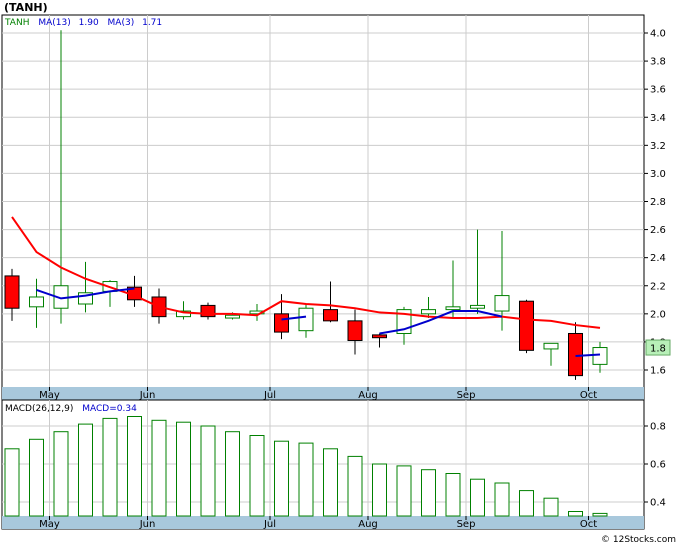  Describe the element at coordinates (588, 395) in the screenshot. I see `price-x-tick-label: Oct` at that location.